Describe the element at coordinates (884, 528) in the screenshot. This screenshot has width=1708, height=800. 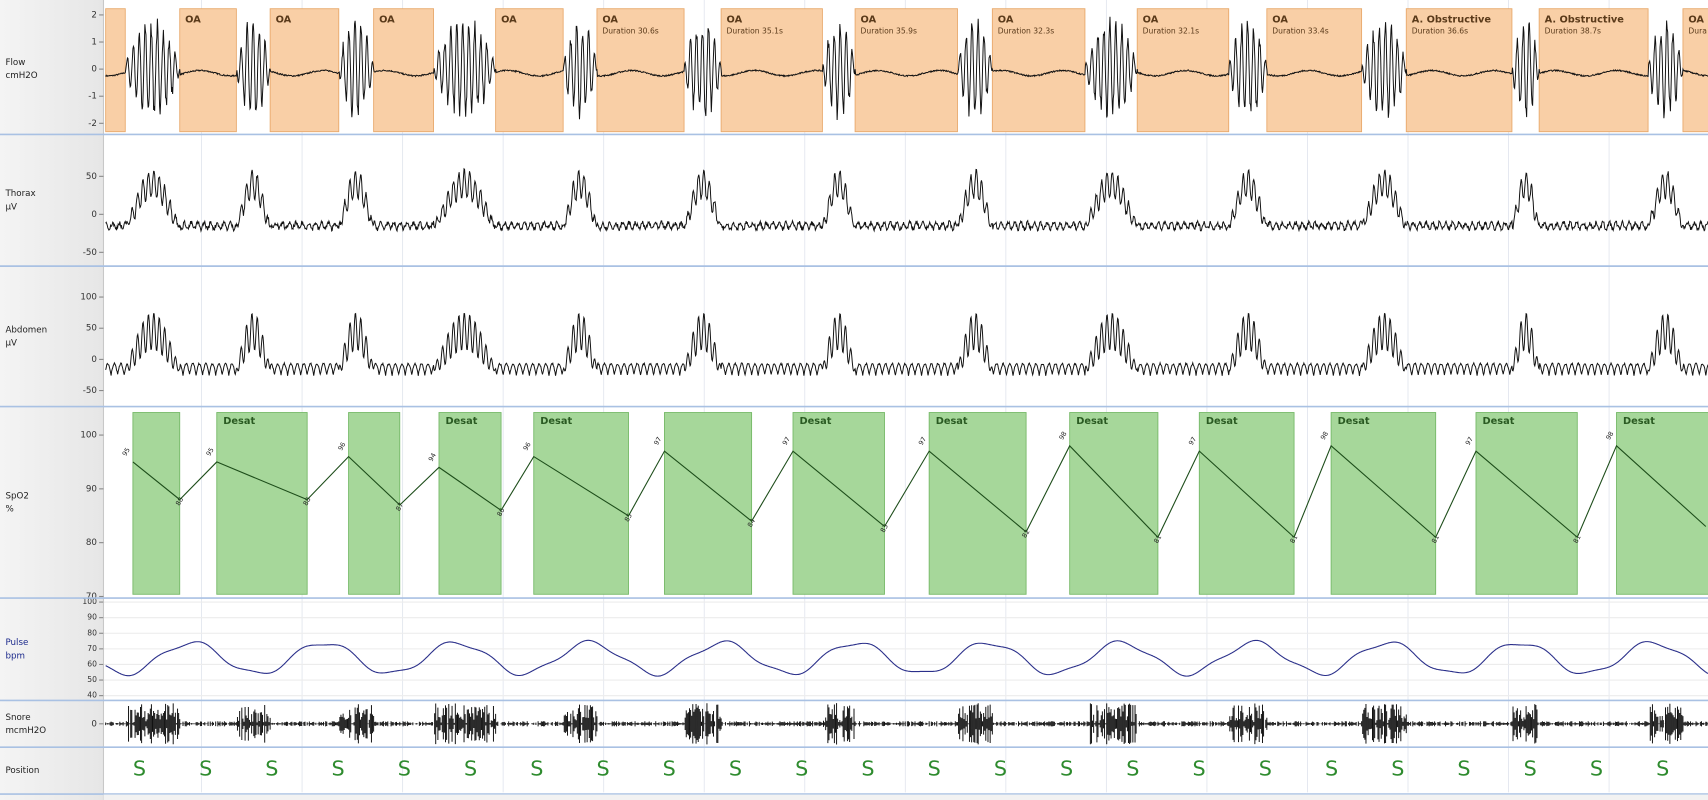
I see `spo2-value: 83` at that location.